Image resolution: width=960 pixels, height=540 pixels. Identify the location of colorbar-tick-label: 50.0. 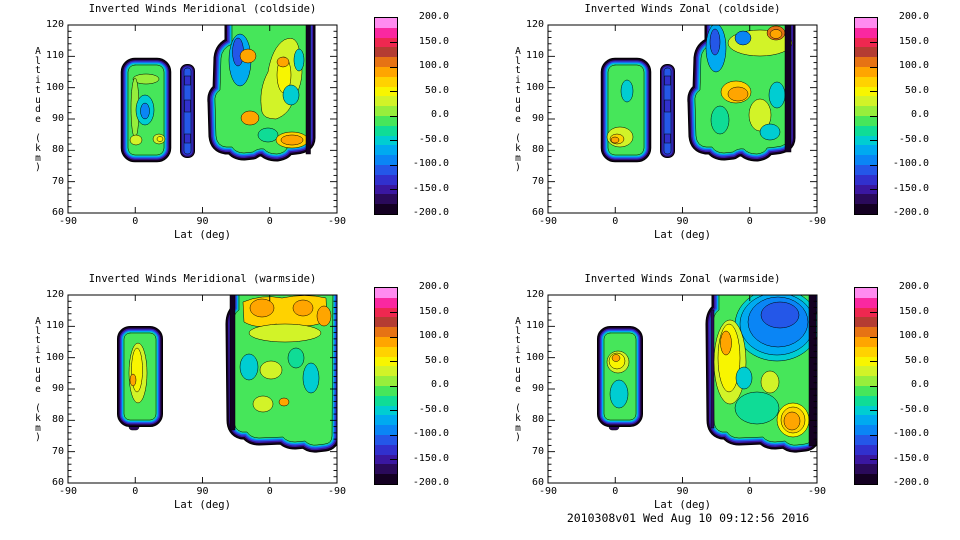
(916, 360).